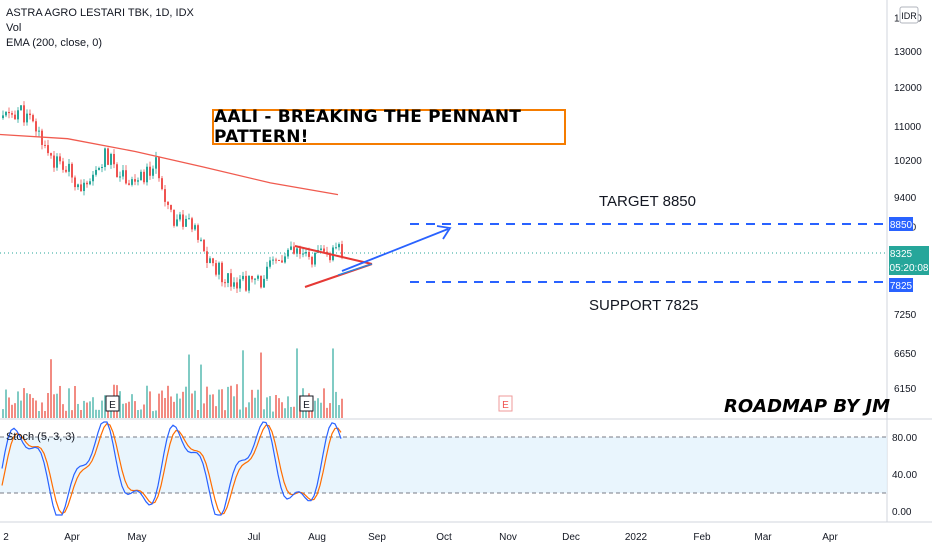 The height and width of the screenshot is (550, 932). What do you see at coordinates (169, 164) in the screenshot?
I see `ema-line` at bounding box center [169, 164].